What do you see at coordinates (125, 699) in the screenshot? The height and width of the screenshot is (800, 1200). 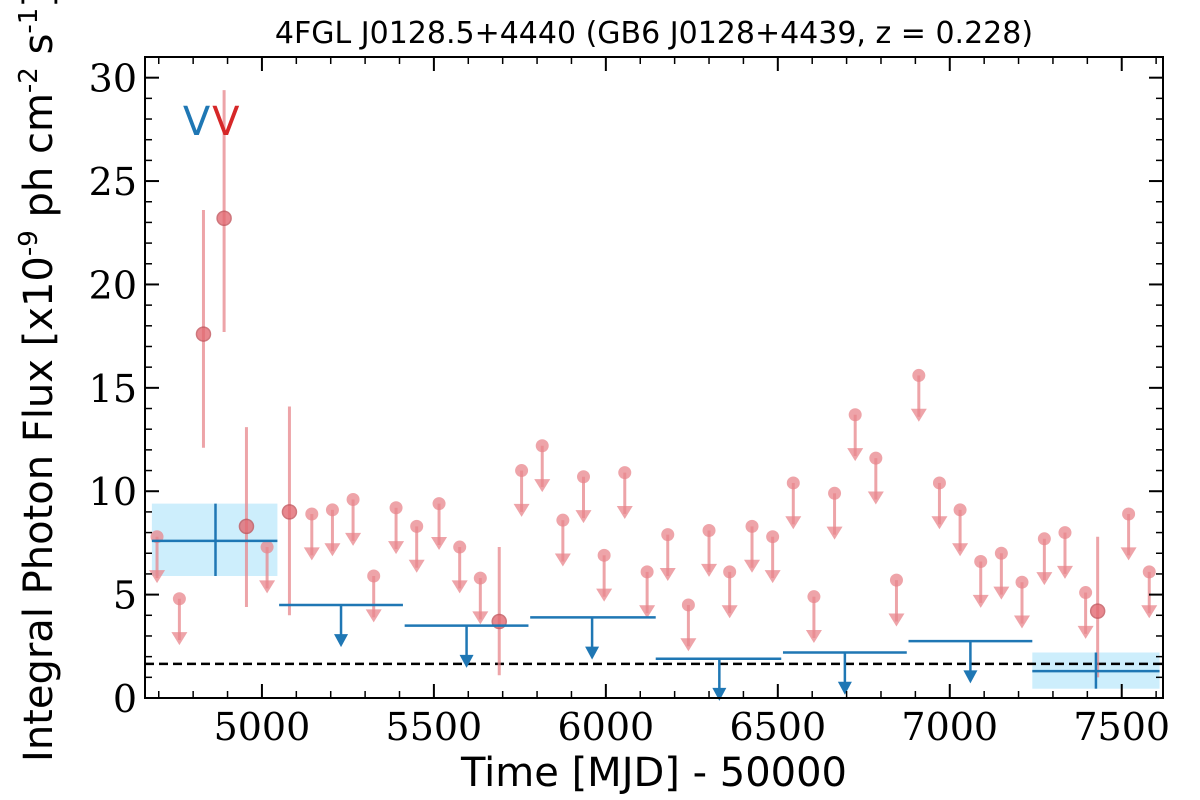 I see `y-tick-label: 0` at bounding box center [125, 699].